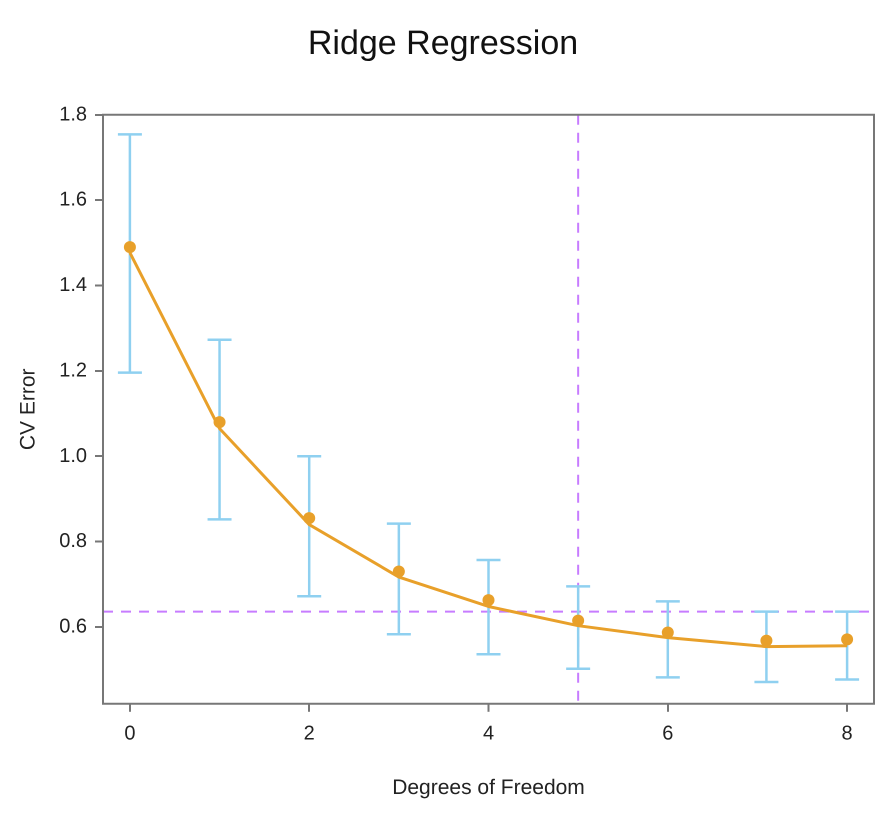 The image size is (894, 815). I want to click on y-tick-label: 1.2, so click(73, 370).